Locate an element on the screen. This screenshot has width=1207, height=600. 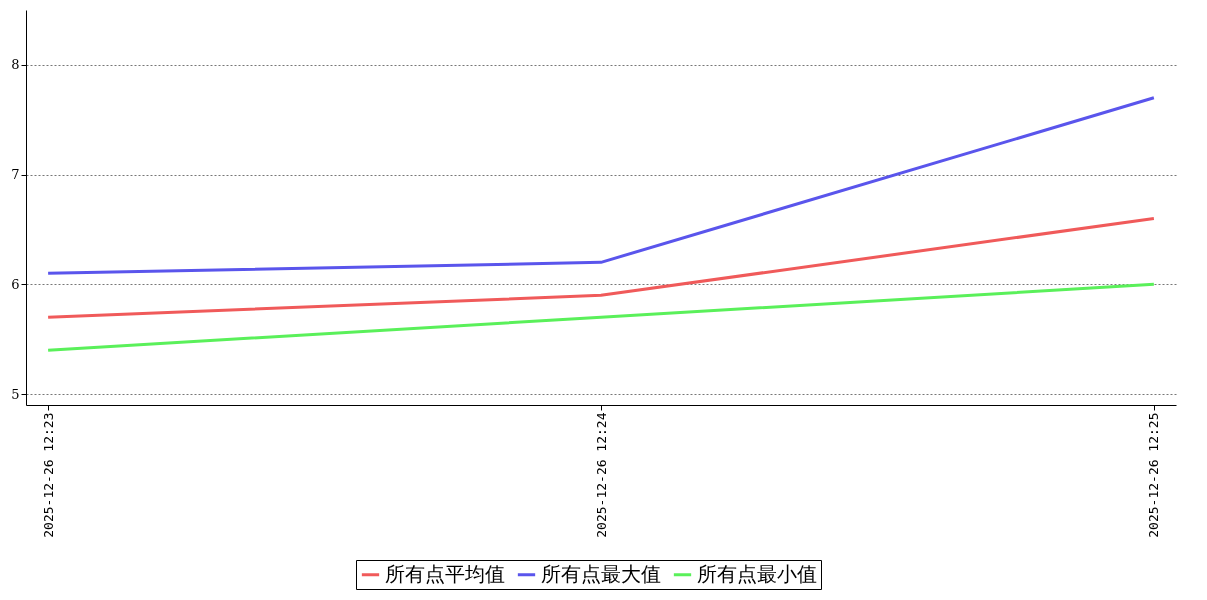
y-tick-label: 5 is located at coordinates (15, 394).